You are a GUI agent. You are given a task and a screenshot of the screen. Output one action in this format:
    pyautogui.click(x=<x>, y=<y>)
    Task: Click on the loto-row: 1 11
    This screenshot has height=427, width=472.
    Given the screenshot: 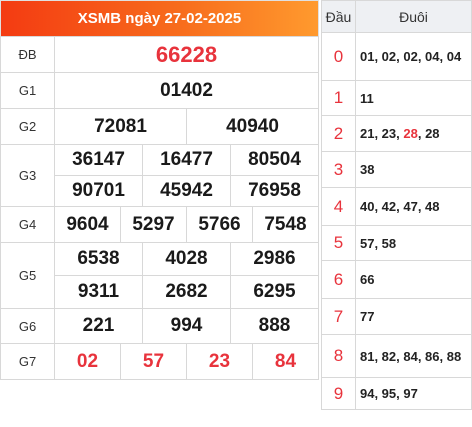 What is the action you would take?
    pyautogui.click(x=396, y=98)
    